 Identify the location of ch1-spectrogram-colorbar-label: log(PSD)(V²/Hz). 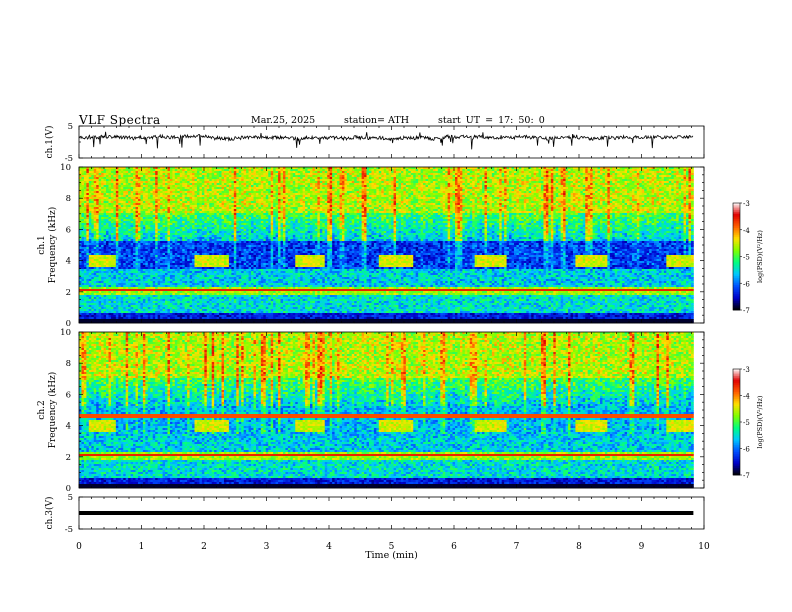
(760, 256).